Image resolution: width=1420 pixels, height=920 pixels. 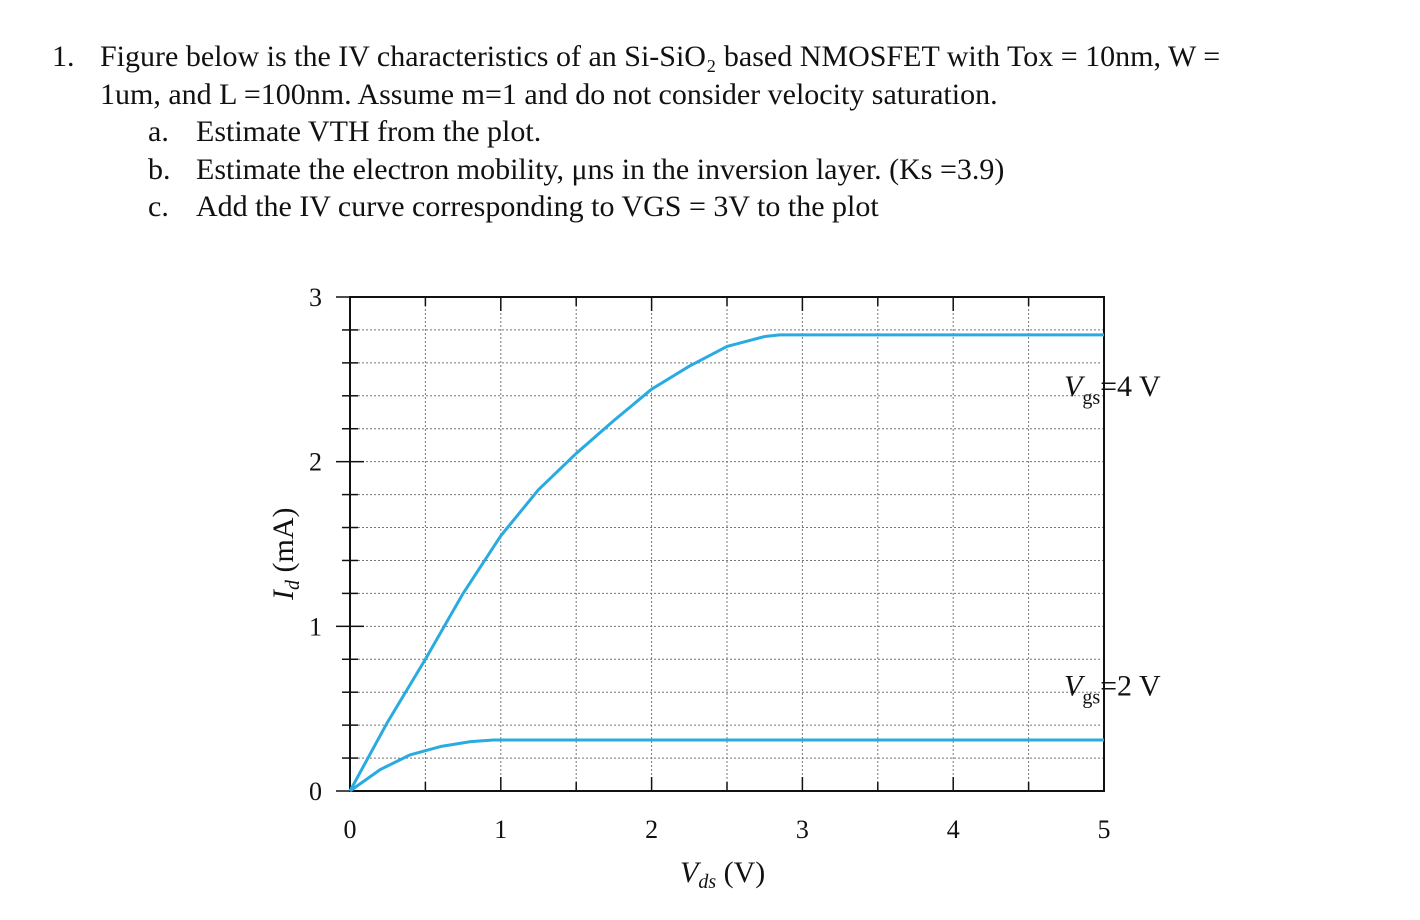 What do you see at coordinates (315, 791) in the screenshot?
I see `y-tick-label: 0` at bounding box center [315, 791].